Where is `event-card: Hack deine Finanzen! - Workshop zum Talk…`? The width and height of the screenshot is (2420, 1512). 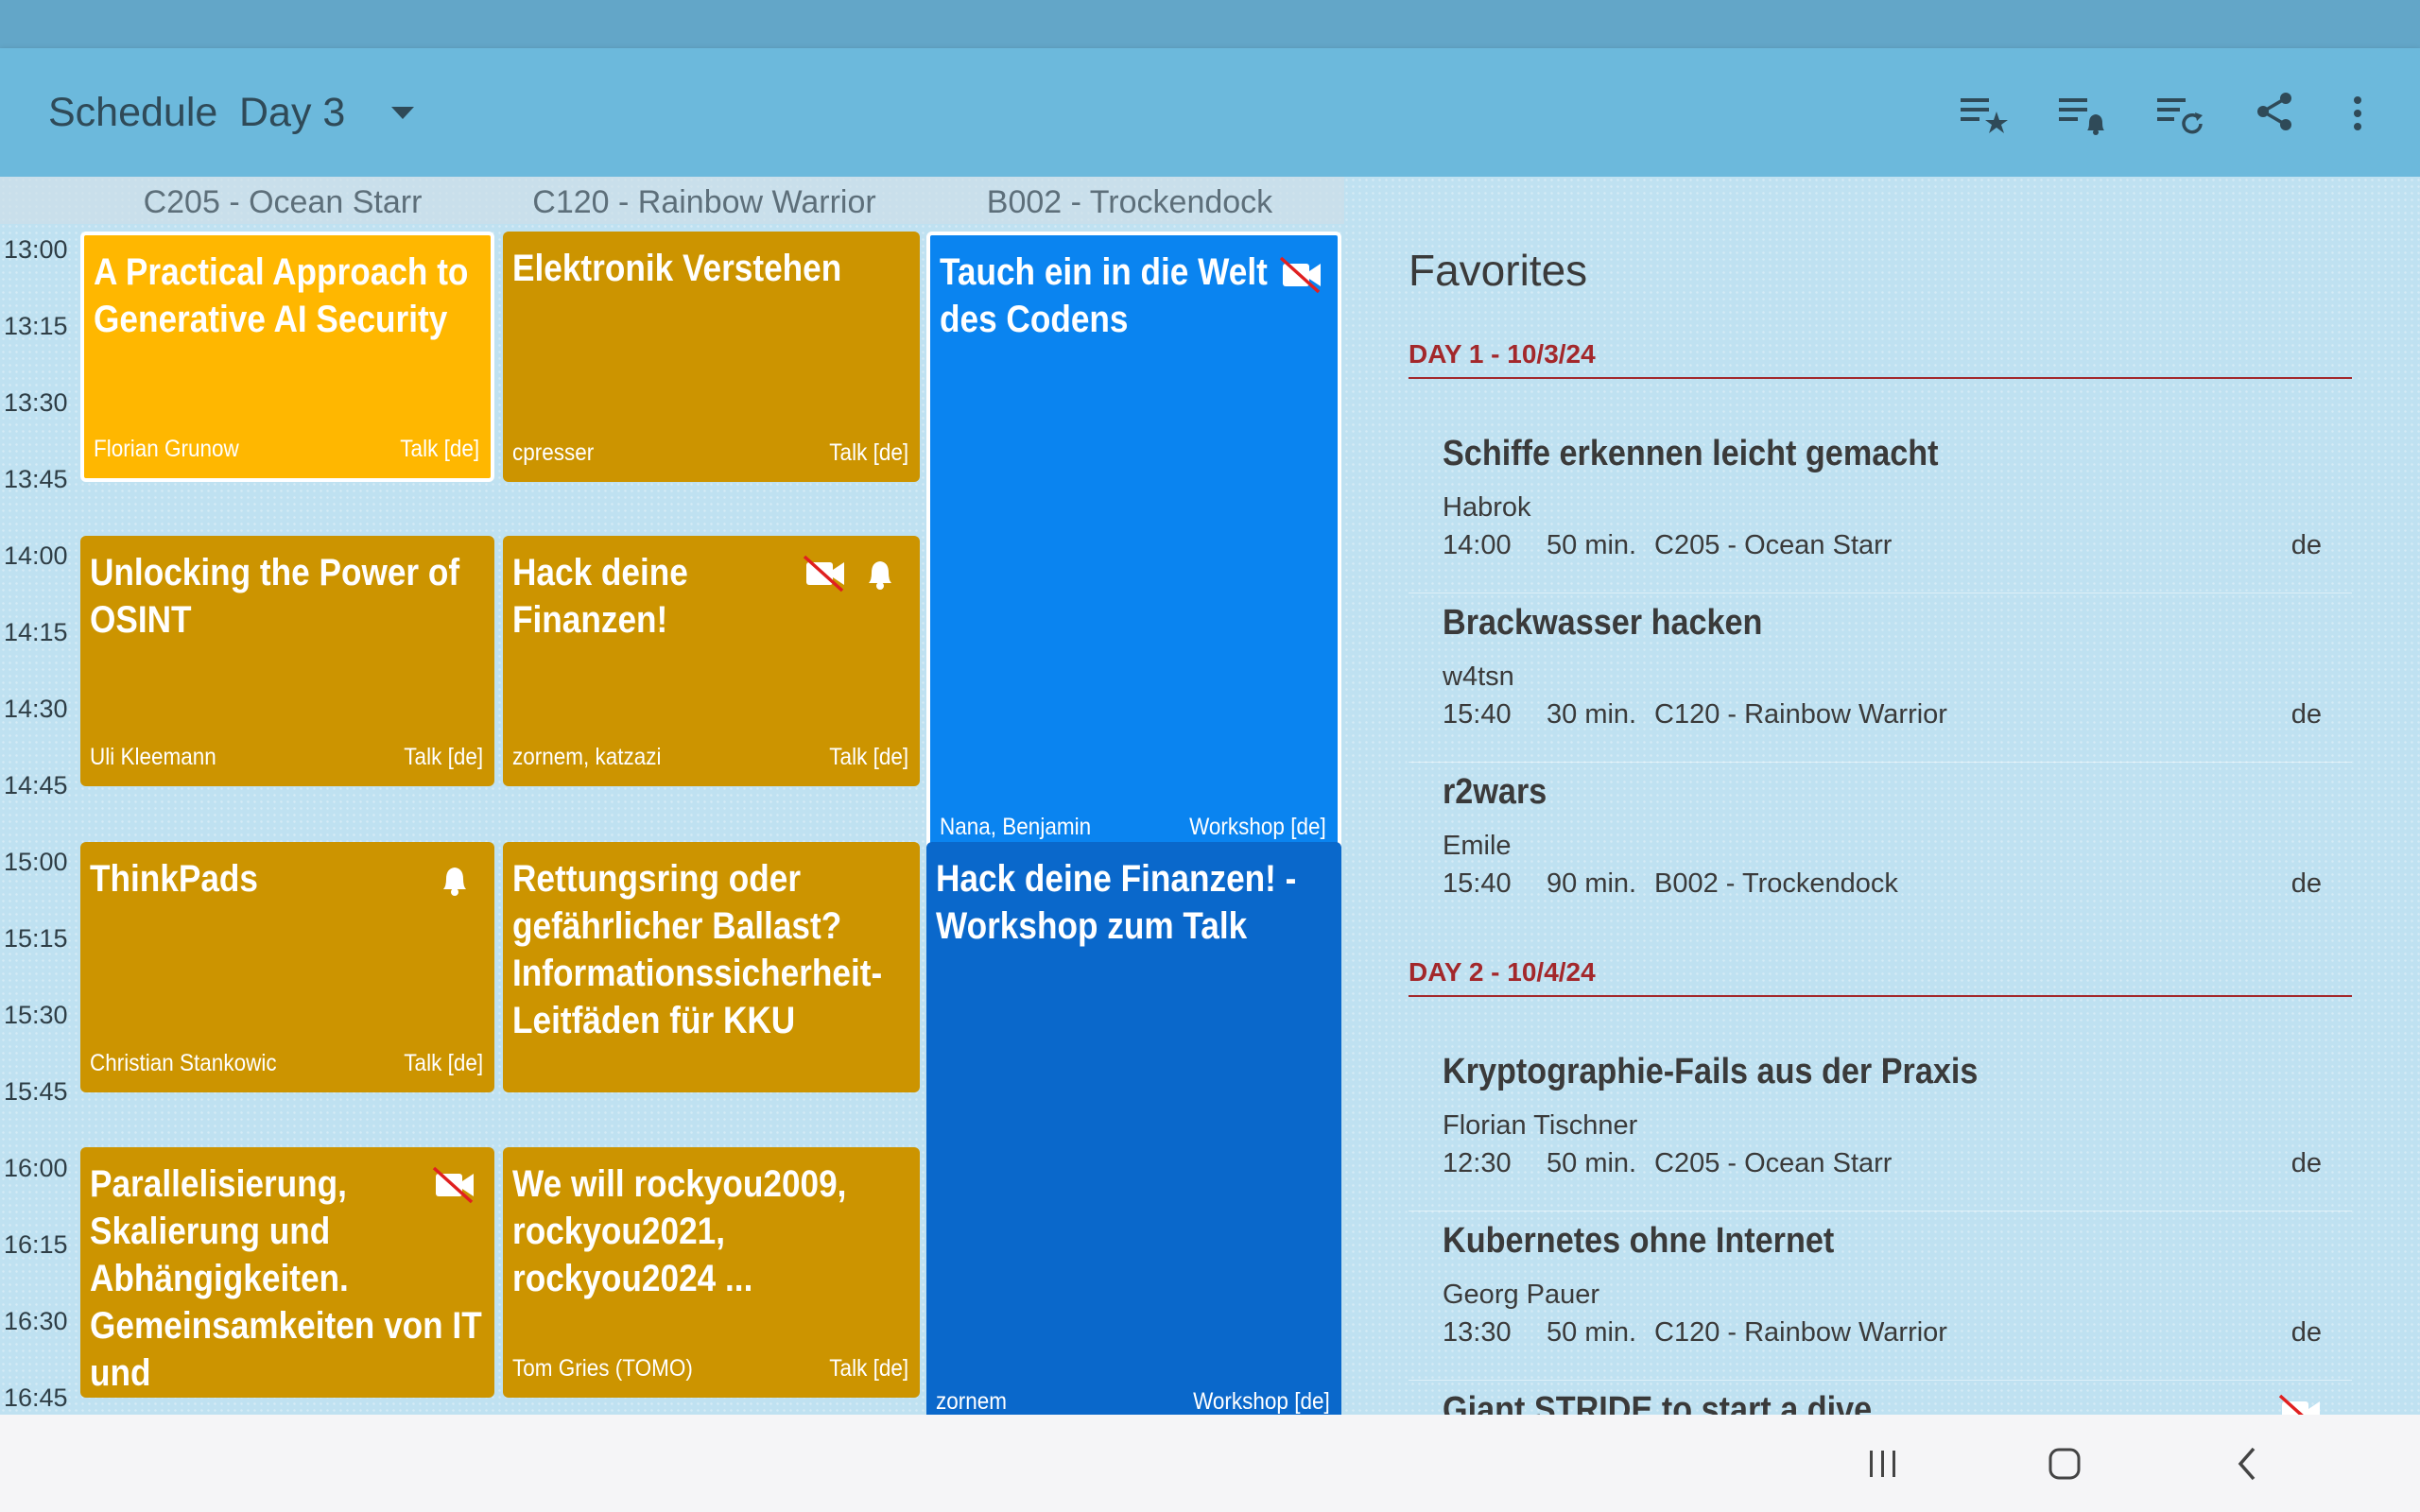
event-card: Hack deine Finanzen! - Workshop zum Talk… is located at coordinates (1133, 1158).